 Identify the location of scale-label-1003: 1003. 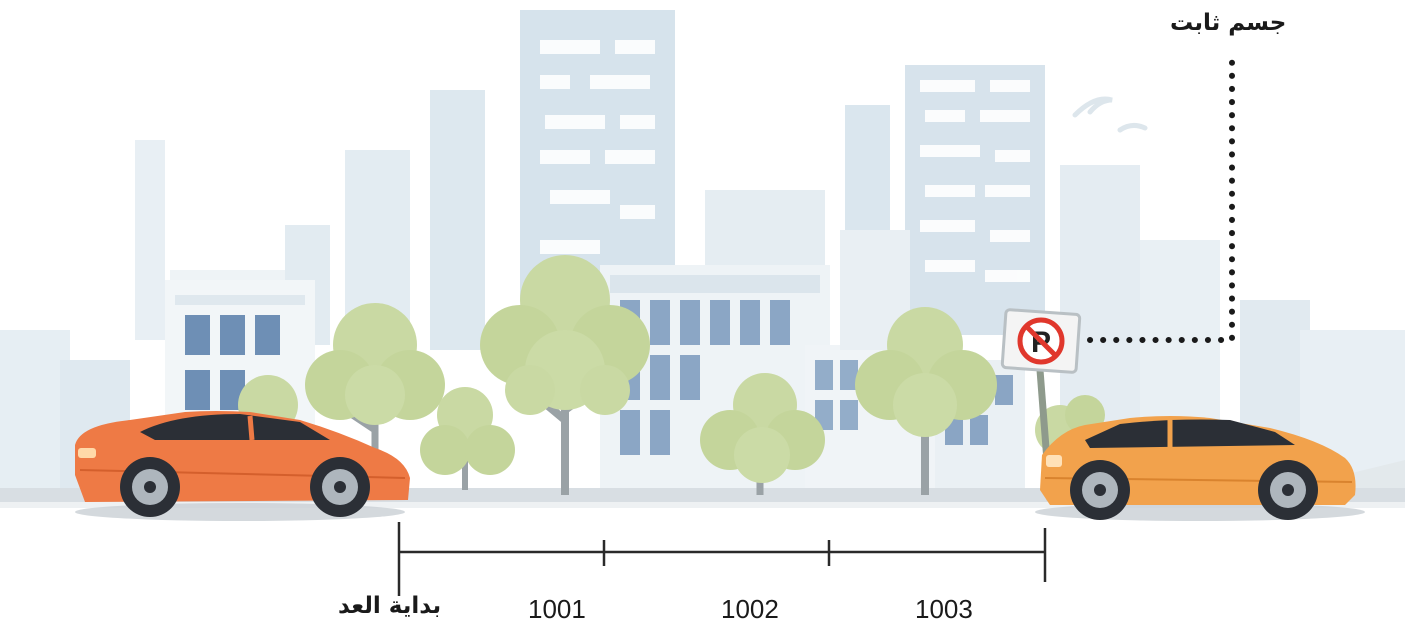
(944, 609).